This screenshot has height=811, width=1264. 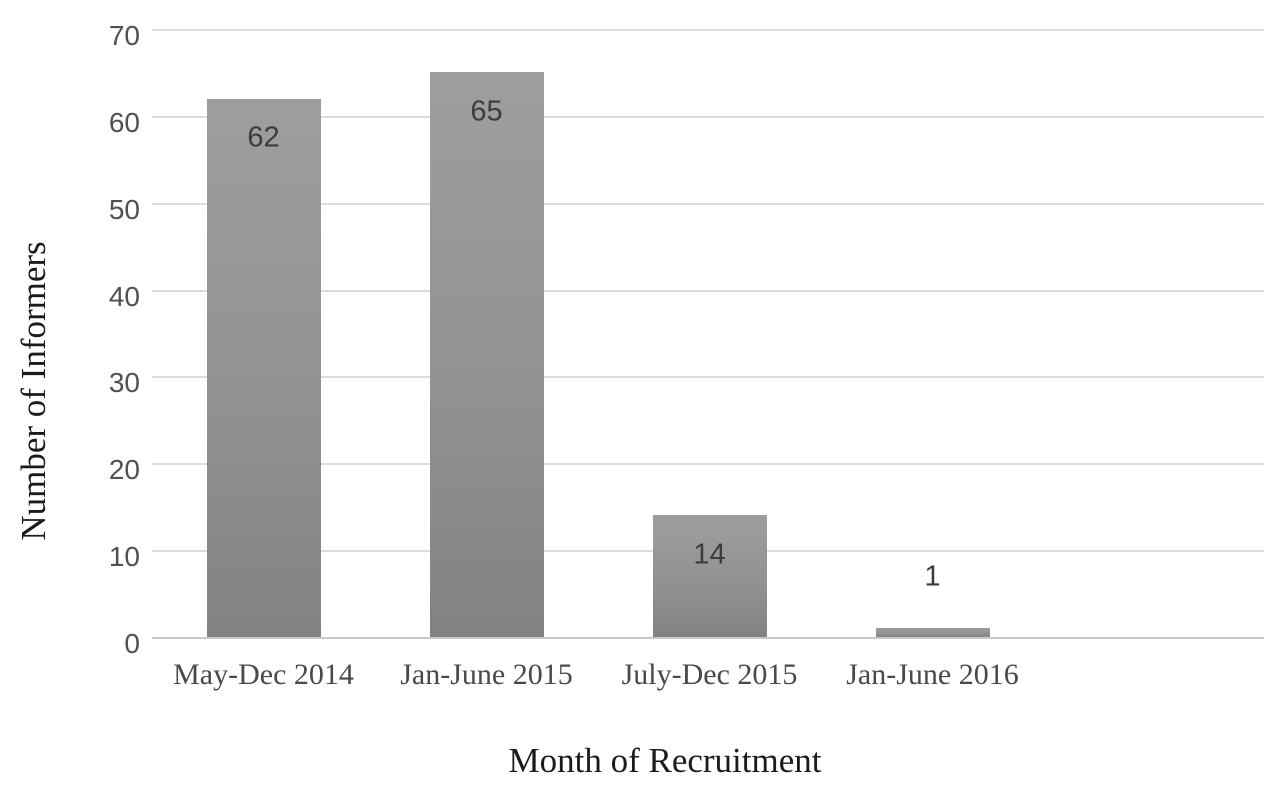 What do you see at coordinates (932, 576) in the screenshot?
I see `bar-value-label: 1` at bounding box center [932, 576].